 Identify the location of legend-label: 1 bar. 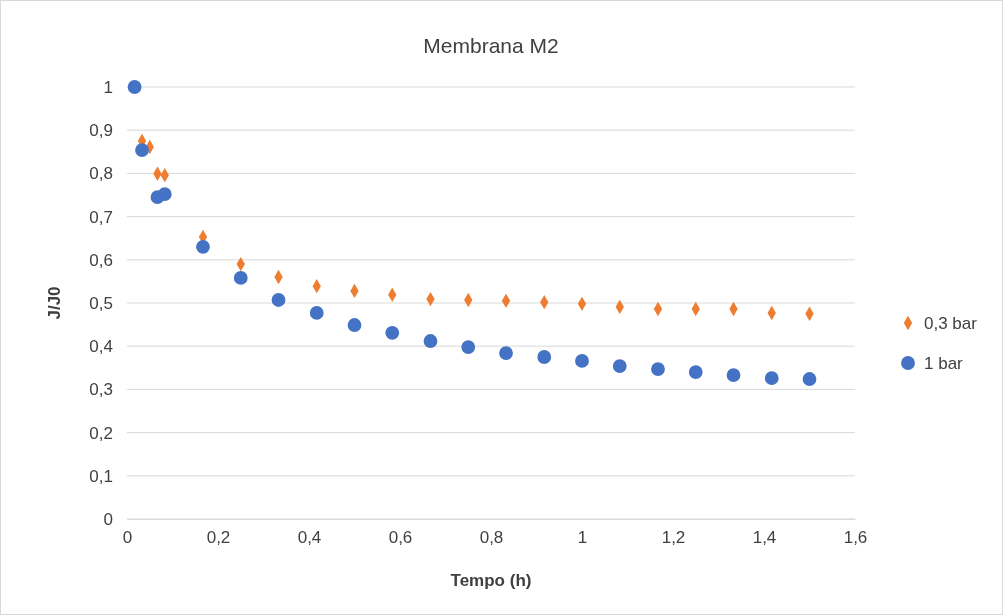
(944, 363).